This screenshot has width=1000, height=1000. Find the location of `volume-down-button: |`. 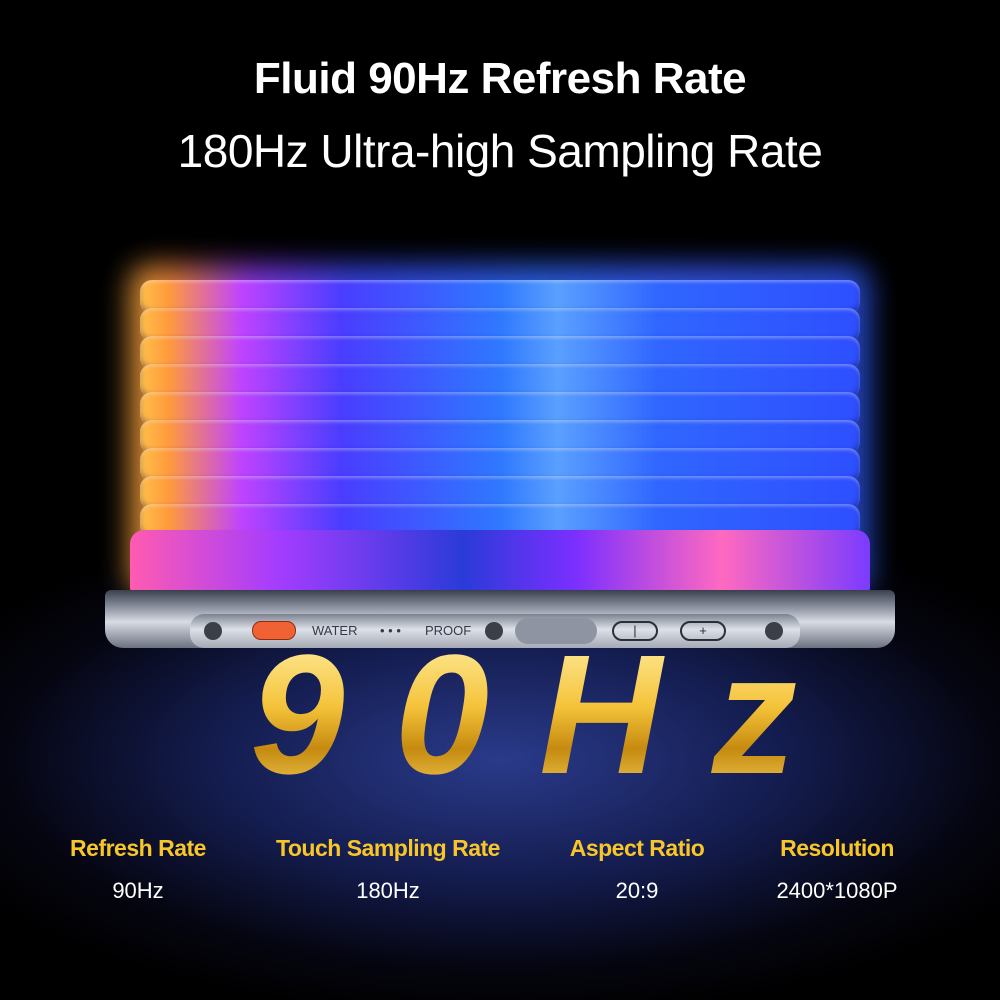

volume-down-button: | is located at coordinates (635, 631).